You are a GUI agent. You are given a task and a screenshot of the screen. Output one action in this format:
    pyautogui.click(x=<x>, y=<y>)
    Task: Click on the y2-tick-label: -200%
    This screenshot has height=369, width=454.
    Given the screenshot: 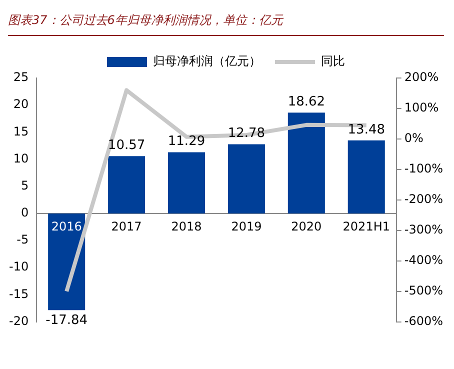 What is the action you would take?
    pyautogui.click(x=424, y=199)
    